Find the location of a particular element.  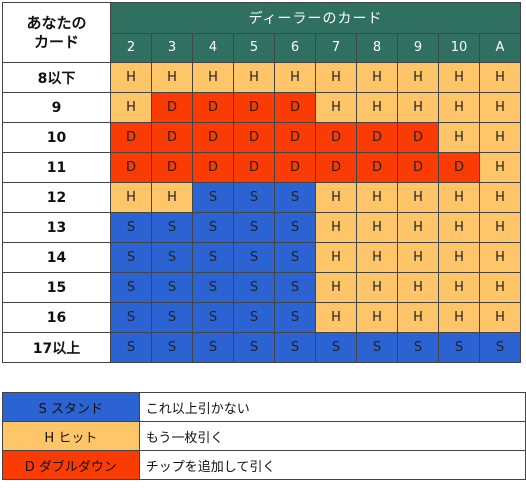

dealer-card-10: 10 is located at coordinates (459, 47).